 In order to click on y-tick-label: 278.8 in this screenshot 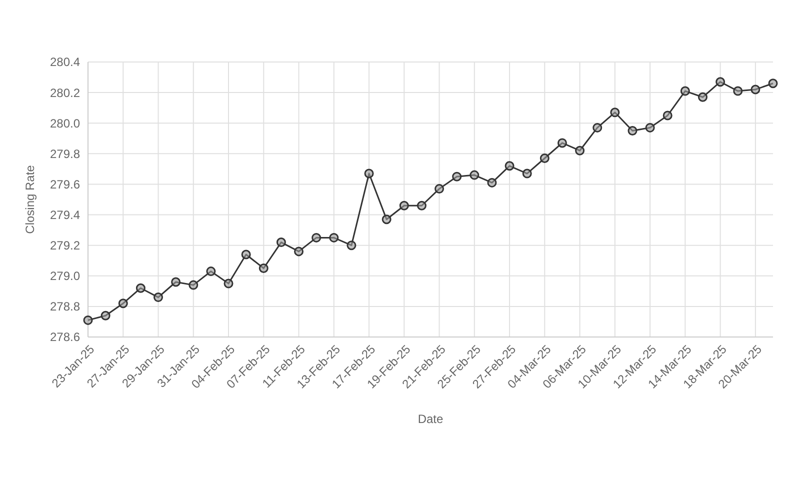, I will do `click(65, 307)`.